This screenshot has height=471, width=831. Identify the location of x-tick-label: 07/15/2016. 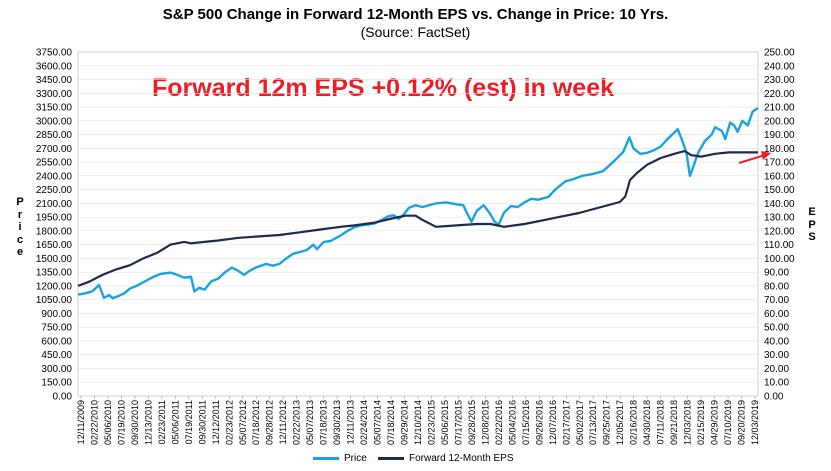
(526, 422).